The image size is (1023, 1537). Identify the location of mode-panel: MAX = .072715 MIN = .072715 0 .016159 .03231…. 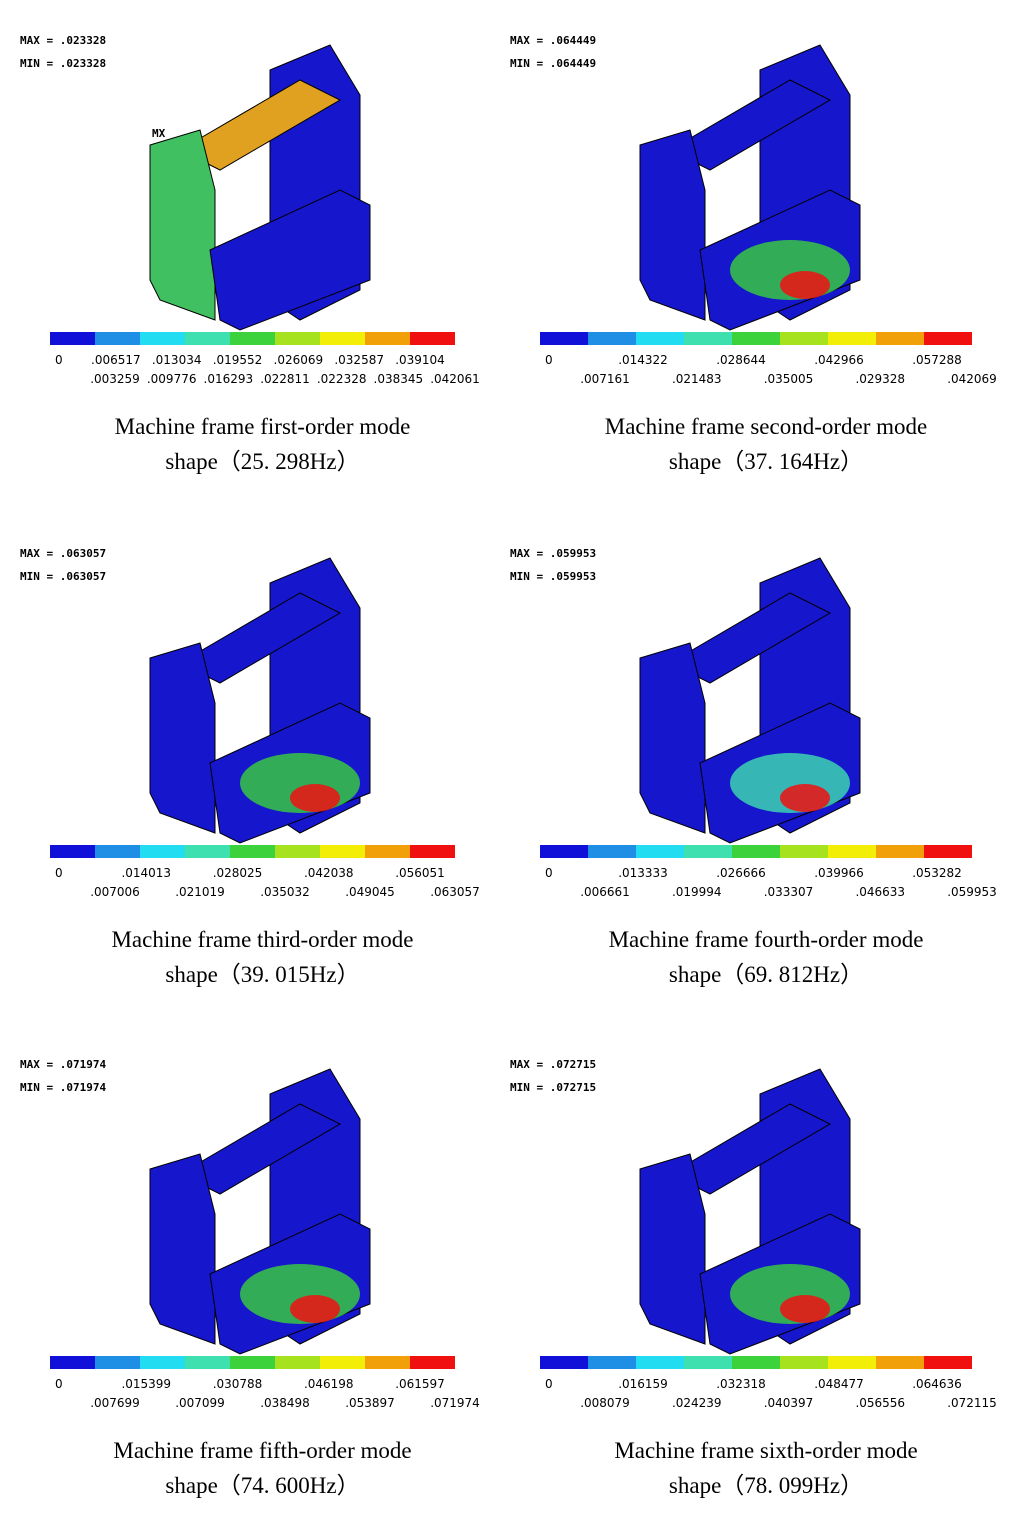
(753, 1278).